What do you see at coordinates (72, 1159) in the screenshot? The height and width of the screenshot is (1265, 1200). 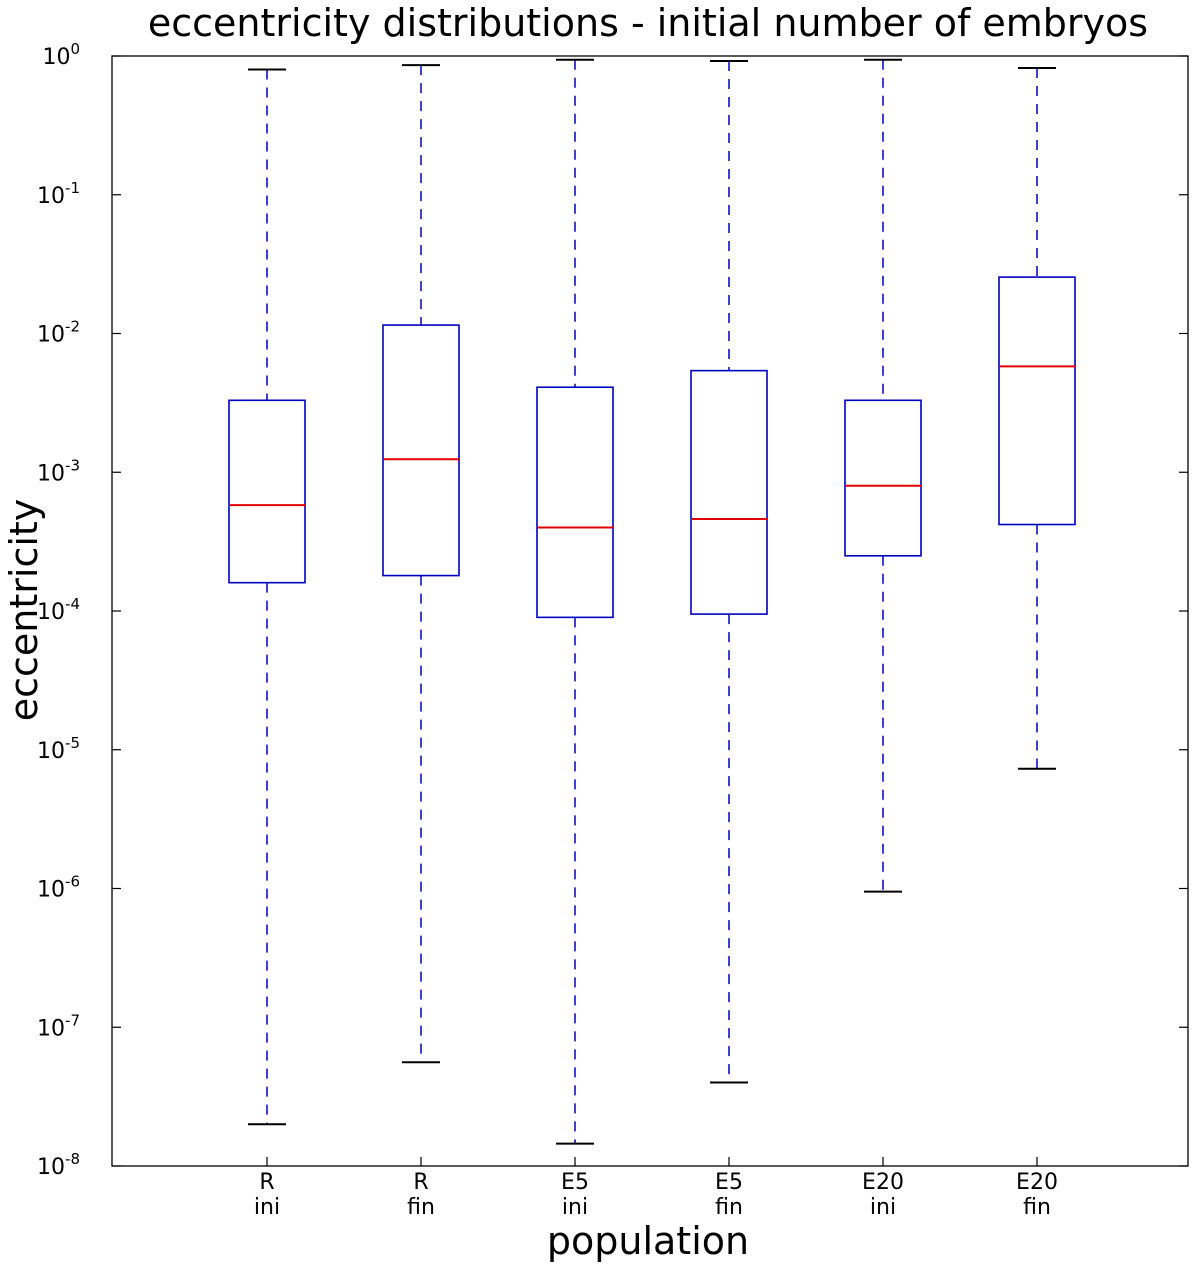 I see `y-tick-exponent: -8` at bounding box center [72, 1159].